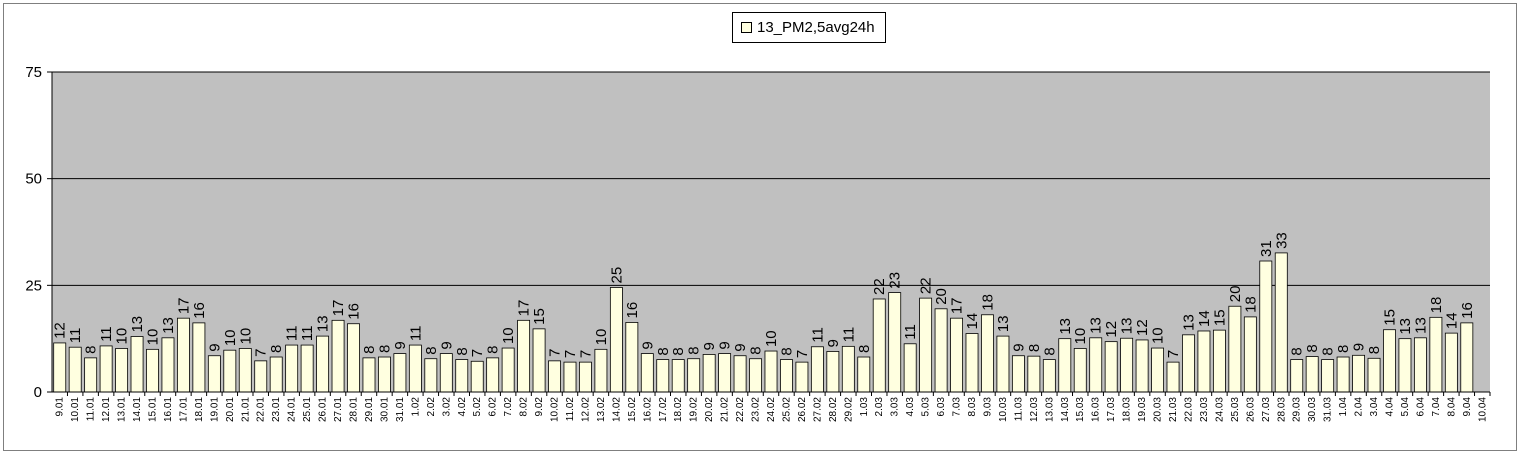  I want to click on x-tick-label: 21.03, so click(1173, 409).